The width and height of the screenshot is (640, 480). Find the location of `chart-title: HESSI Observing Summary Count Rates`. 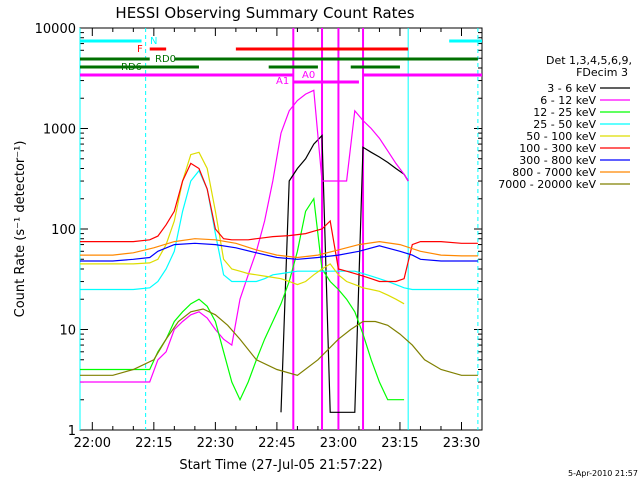

chart-title: HESSI Observing Summary Count Rates is located at coordinates (264, 13).